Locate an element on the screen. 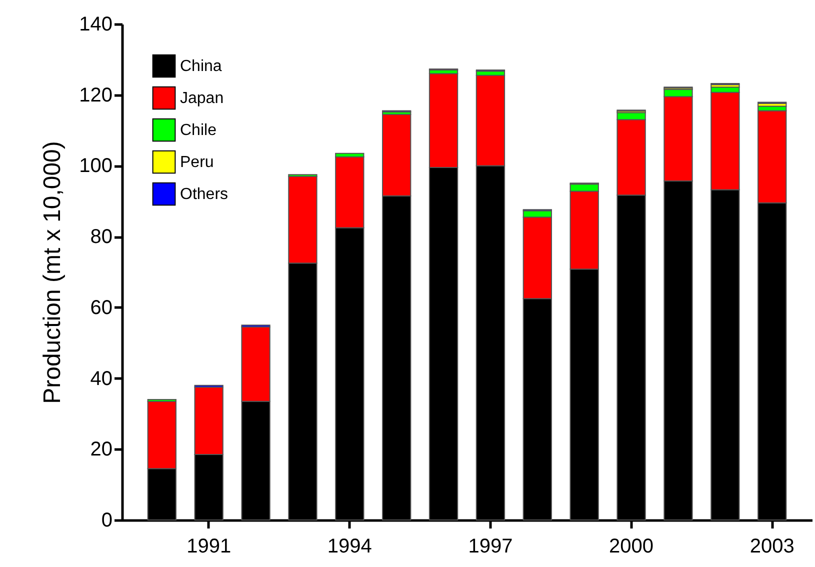 The image size is (815, 567). legend-label: Chile is located at coordinates (198, 130).